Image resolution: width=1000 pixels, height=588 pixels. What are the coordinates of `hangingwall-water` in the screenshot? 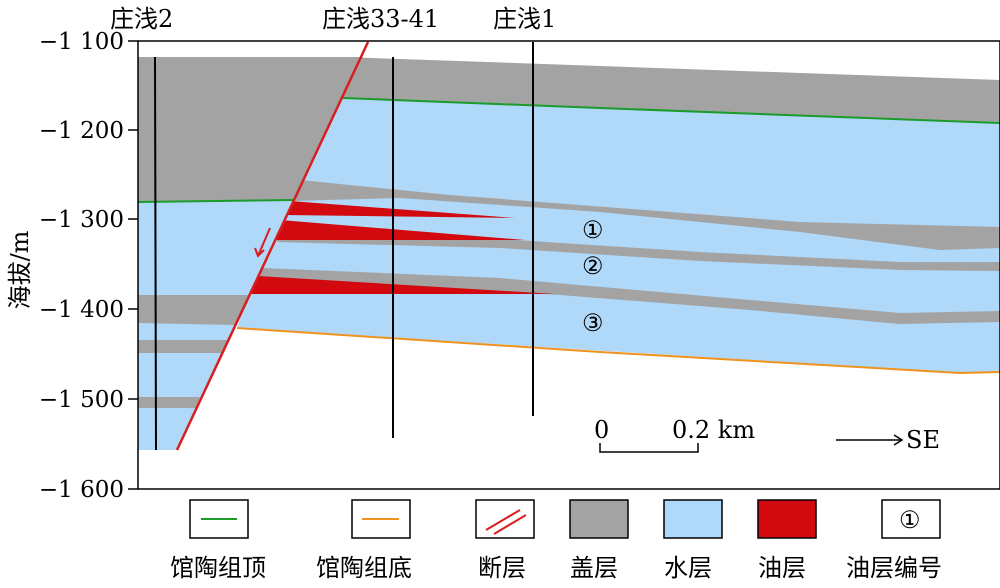 It's located at (215, 325).